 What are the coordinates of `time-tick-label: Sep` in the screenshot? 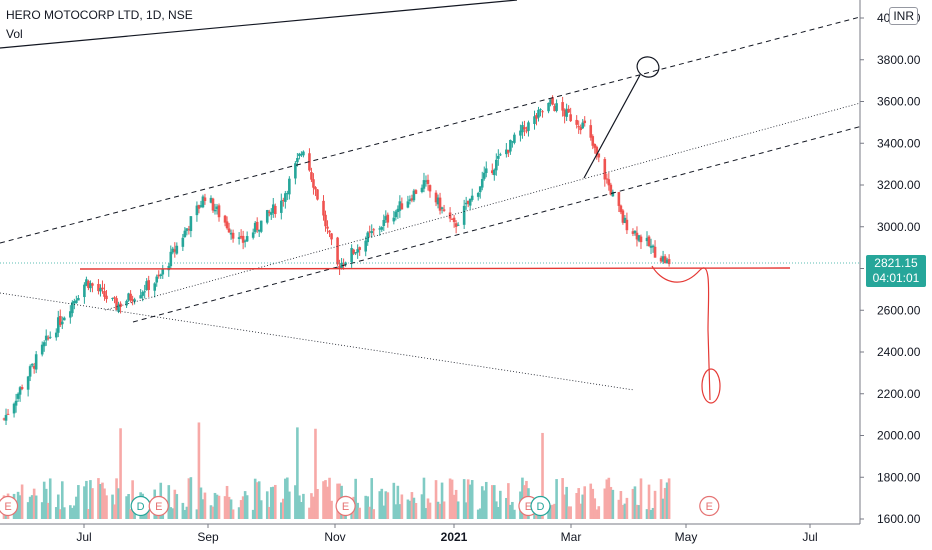 It's located at (208, 537).